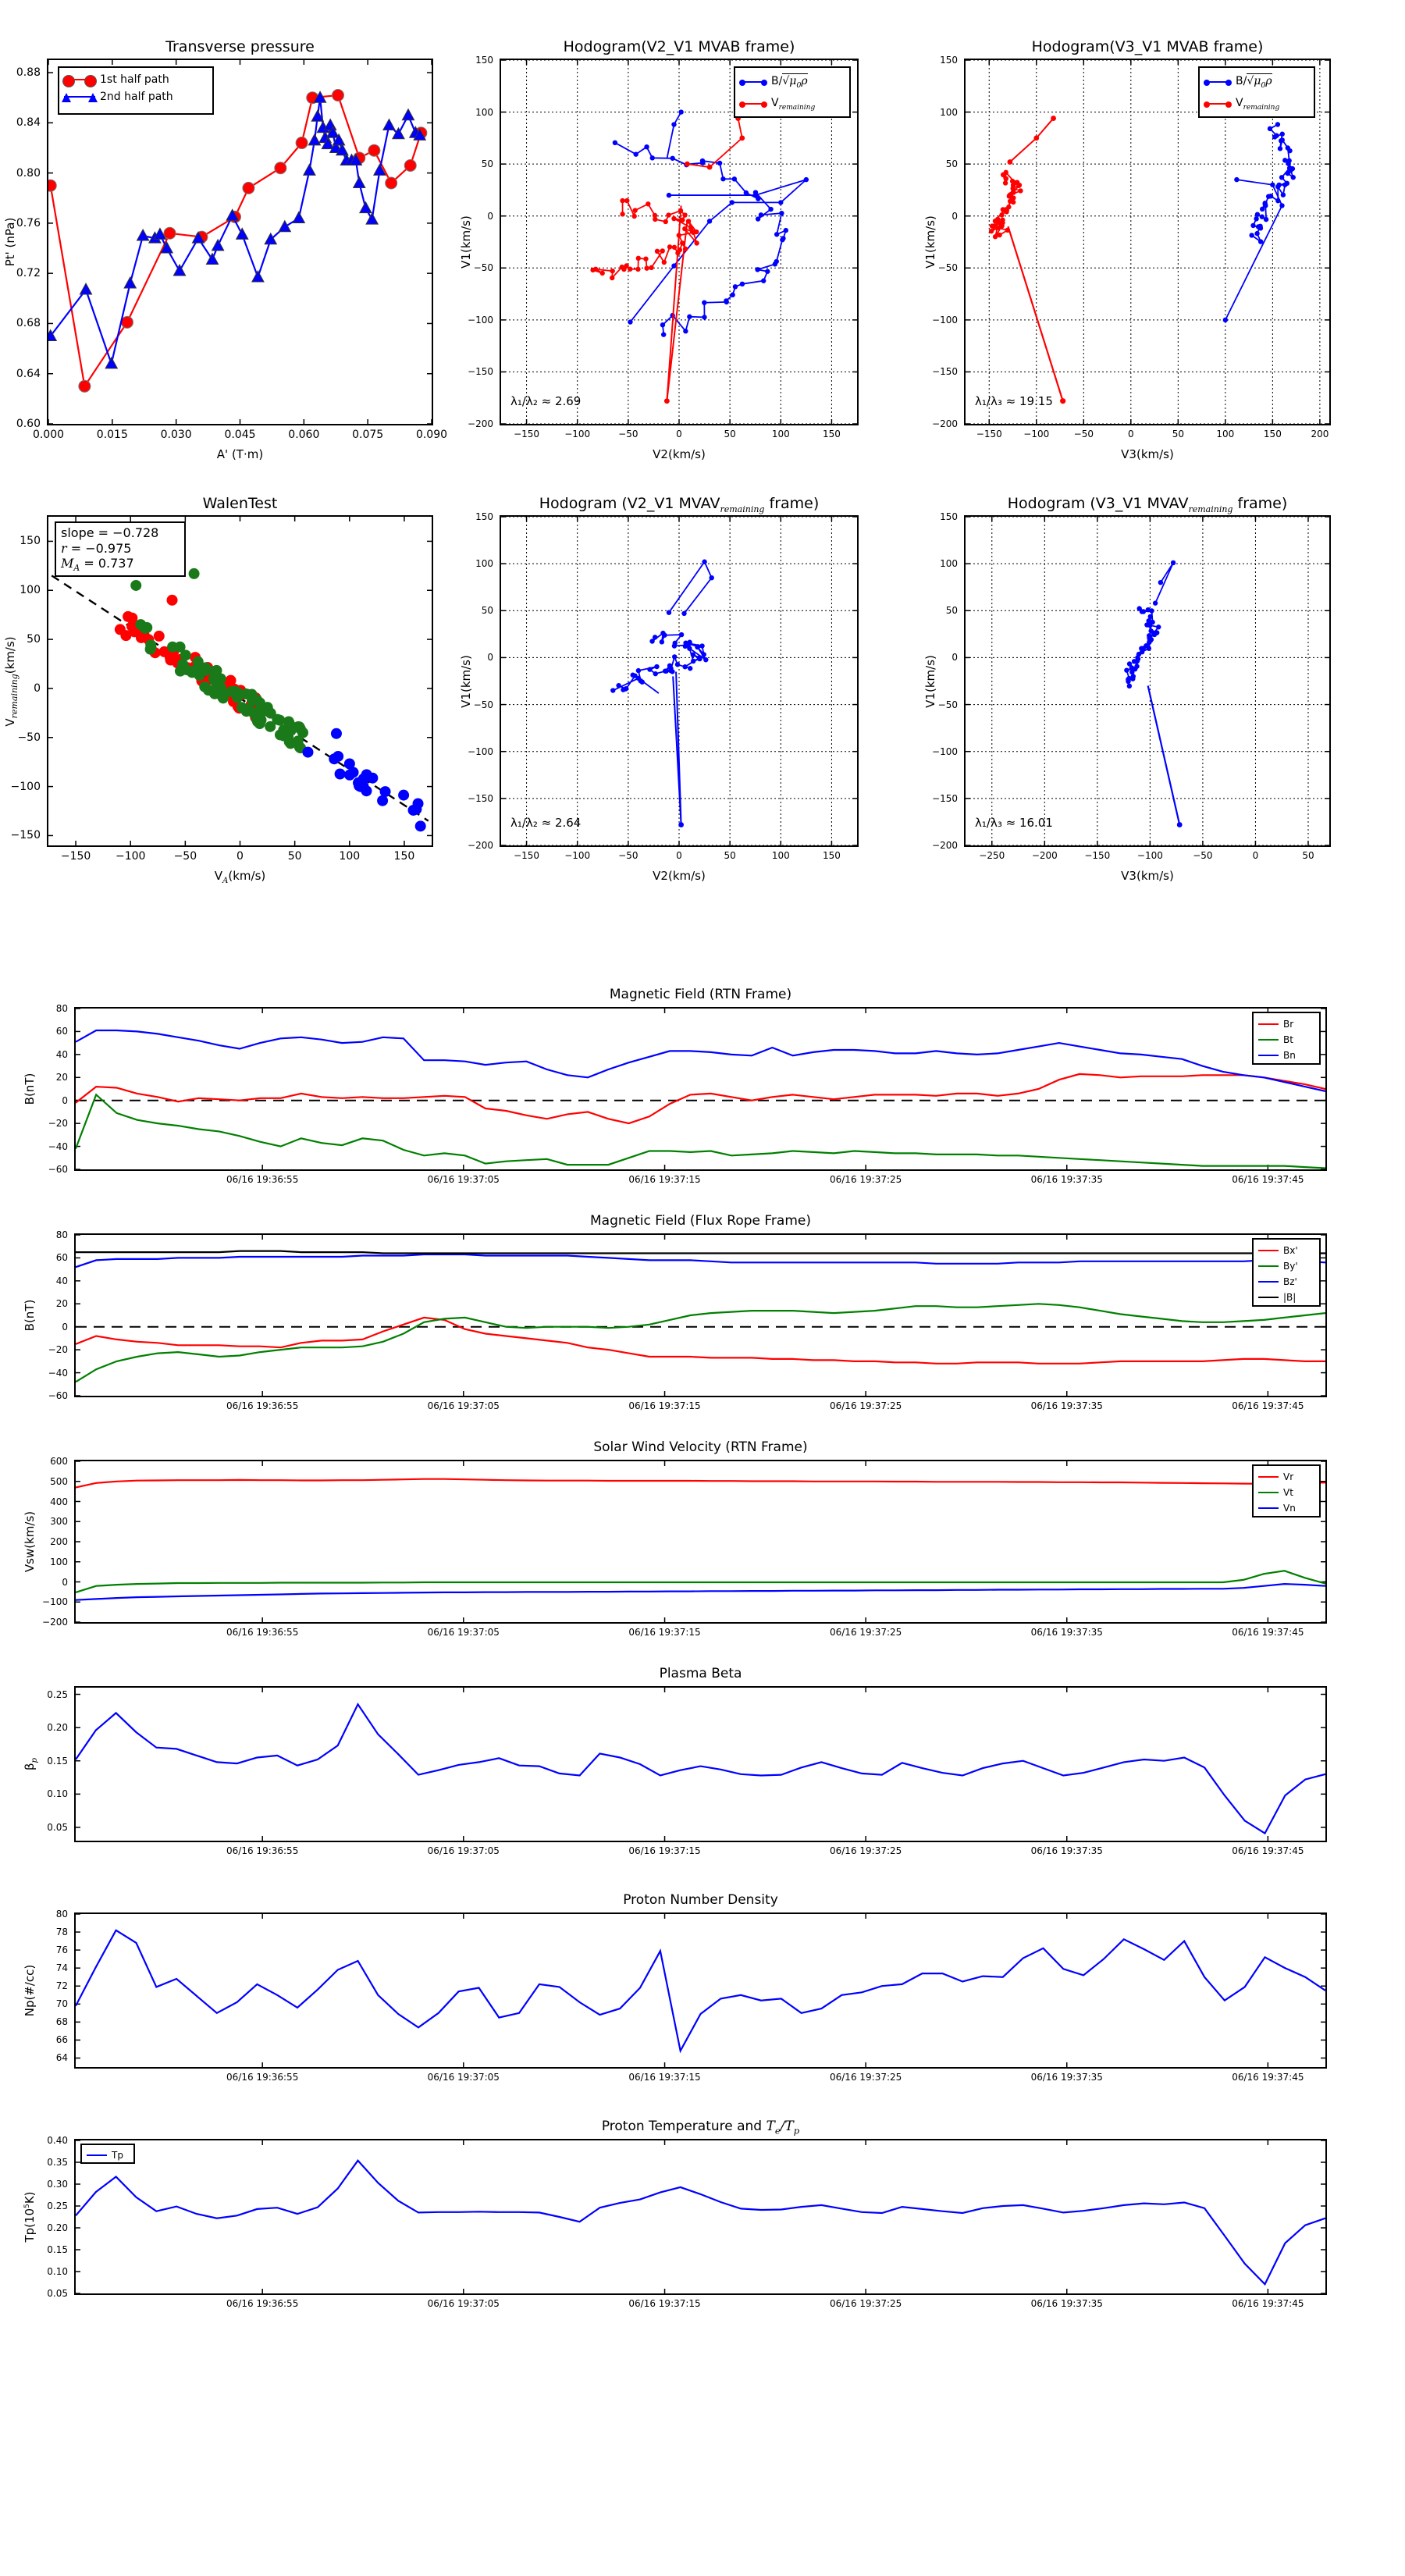  Describe the element at coordinates (930, 681) in the screenshot. I see `hodo-v3v1-mvav-ylabel: V1(km/s)` at that location.